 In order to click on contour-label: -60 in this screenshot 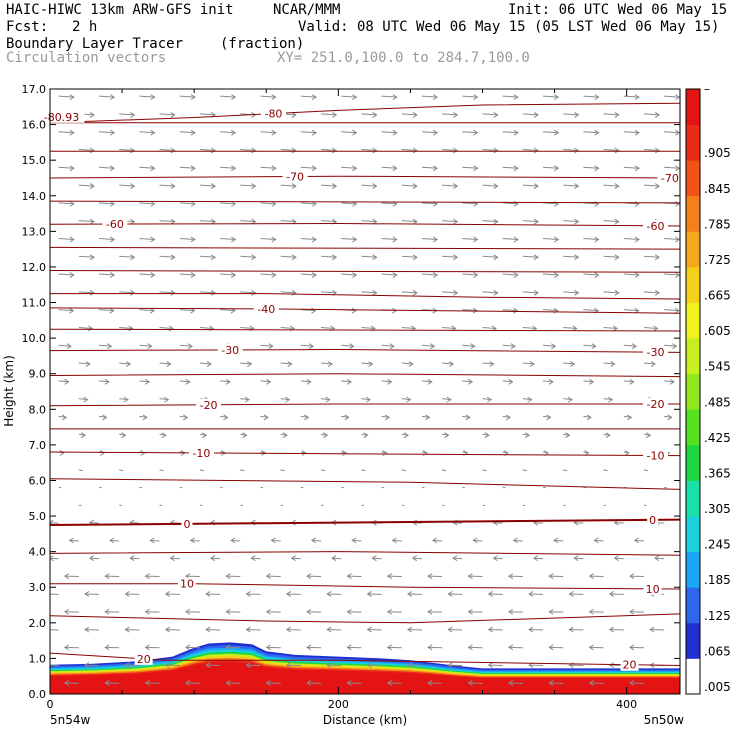, I will do `click(115, 224)`.